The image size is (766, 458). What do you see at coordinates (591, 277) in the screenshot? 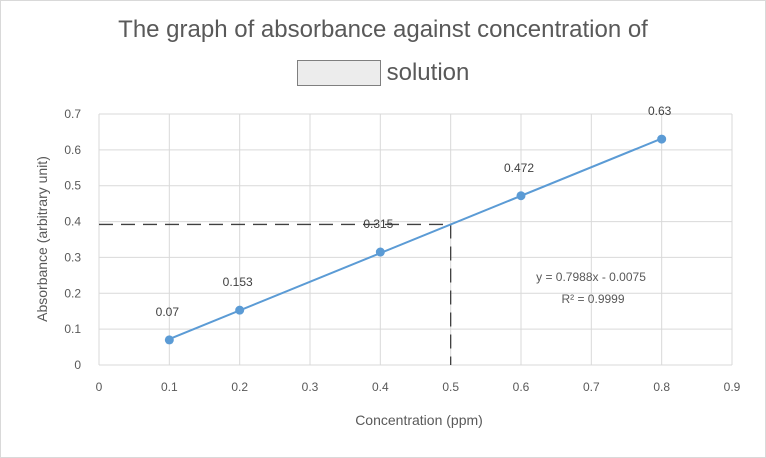
I see `trendline-equation: y = 0.7988x - 0.0075` at bounding box center [591, 277].